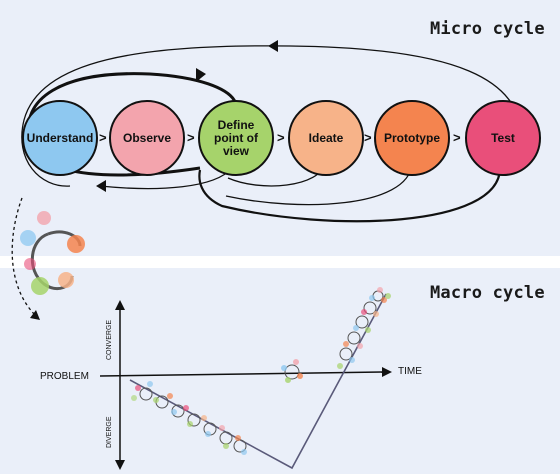 The image size is (560, 474). I want to click on stage-understand-label: Understand, so click(60, 138).